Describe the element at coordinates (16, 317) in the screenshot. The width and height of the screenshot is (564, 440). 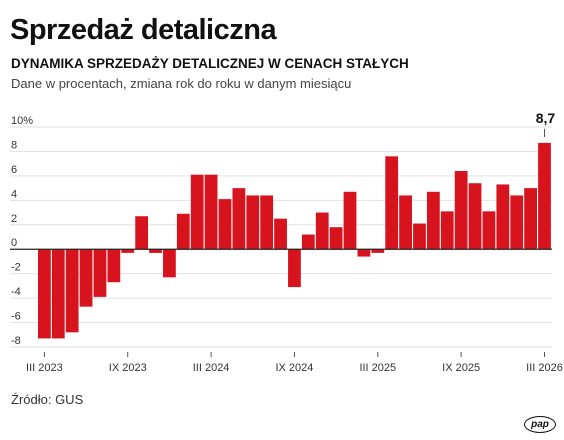
I see `y-tick-label: -6` at that location.